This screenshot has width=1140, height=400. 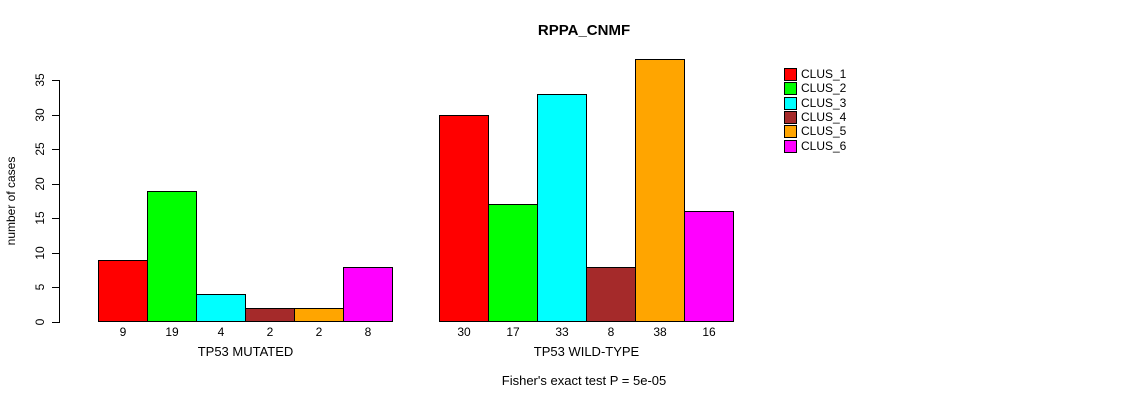 I want to click on bar-value-label: 16, so click(x=709, y=332).